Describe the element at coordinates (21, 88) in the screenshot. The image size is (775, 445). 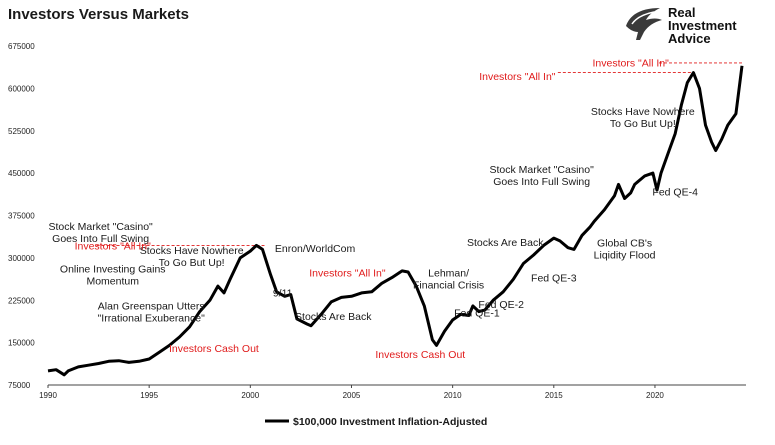
I see `y-tick-label: 600000` at that location.